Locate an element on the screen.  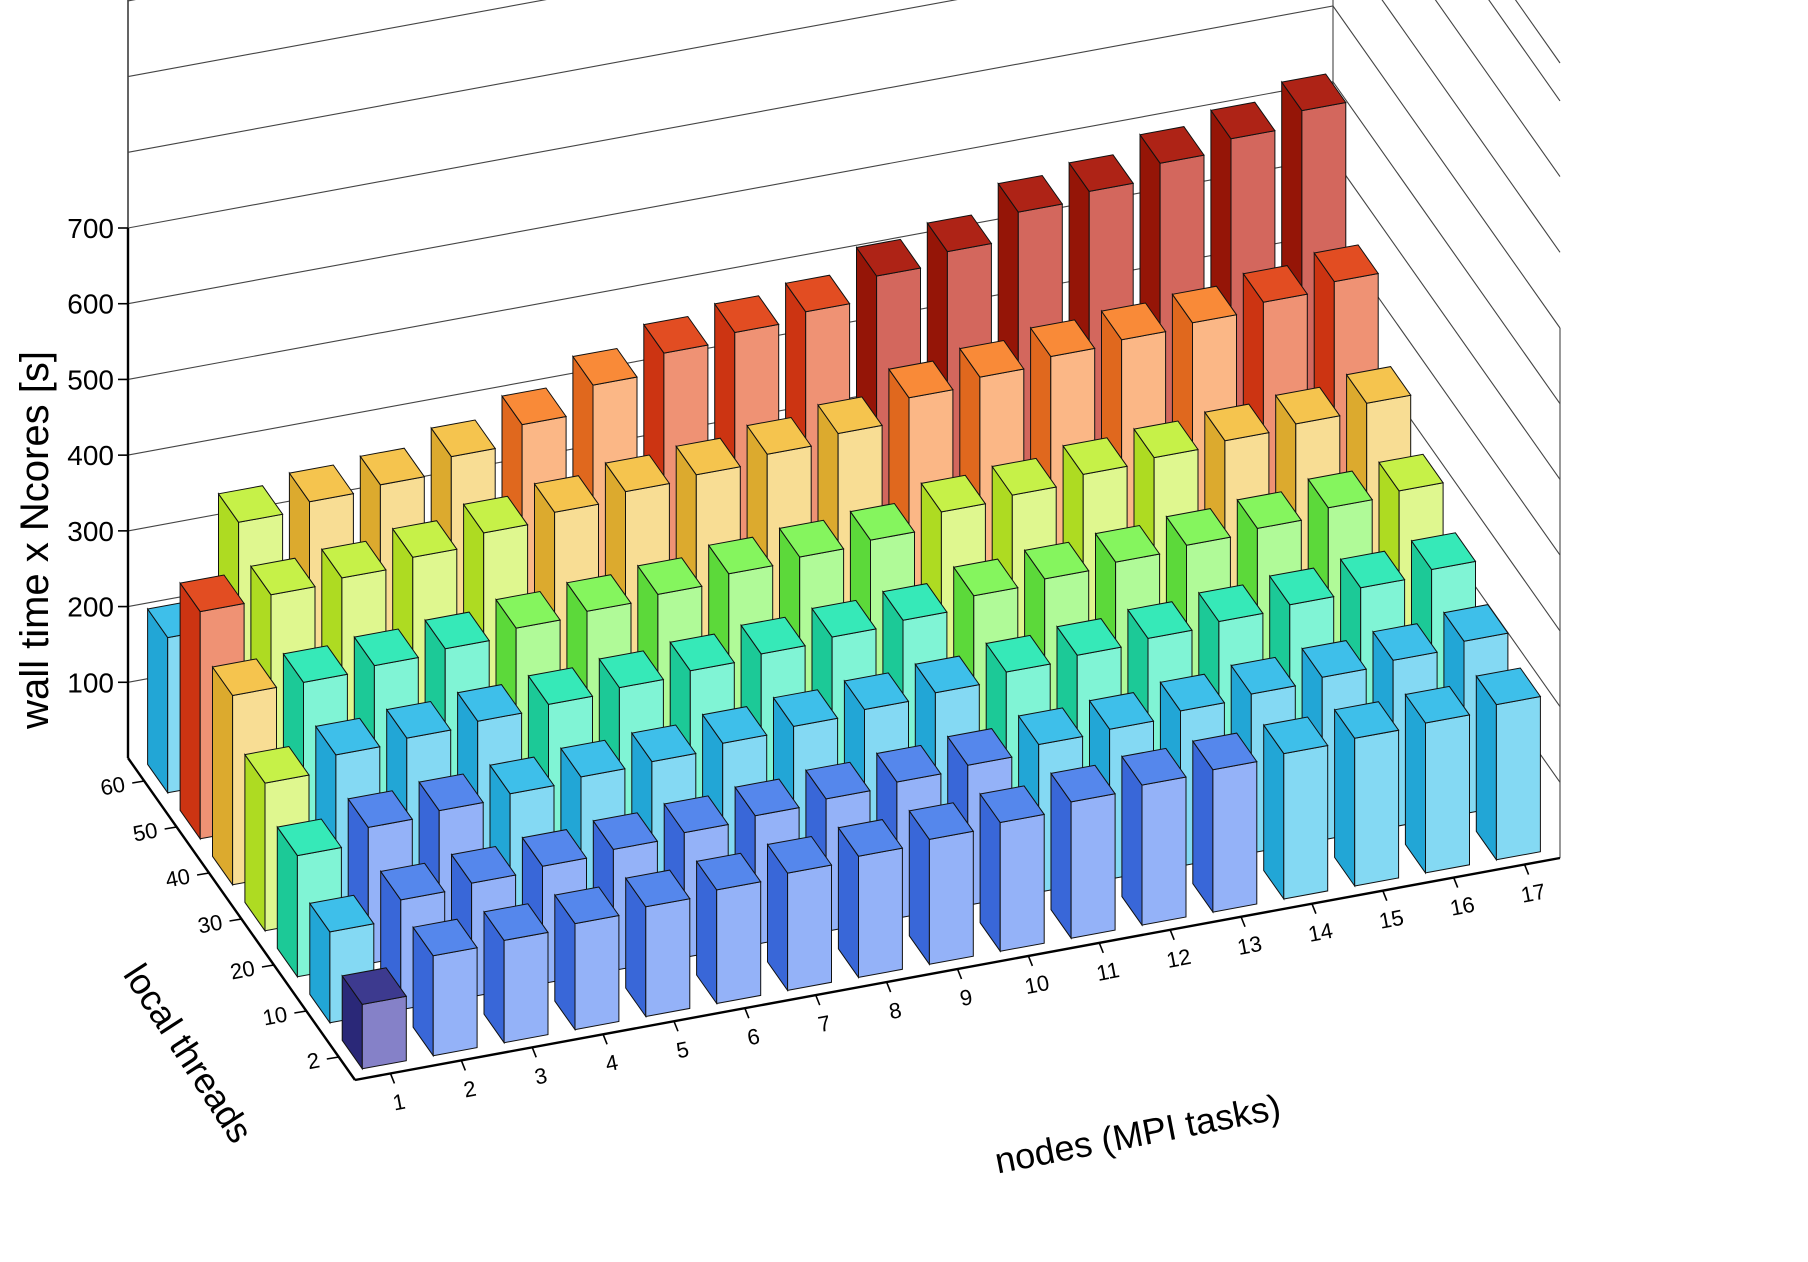
bar-x9-y2 is located at coordinates (941, 884).